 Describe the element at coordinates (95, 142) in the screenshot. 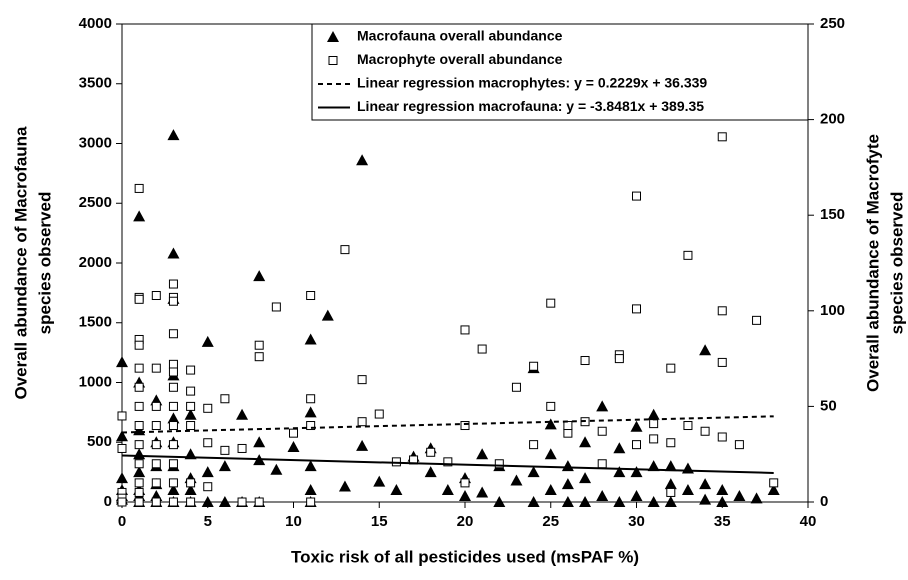

I see `y-tick-label: 3000` at that location.